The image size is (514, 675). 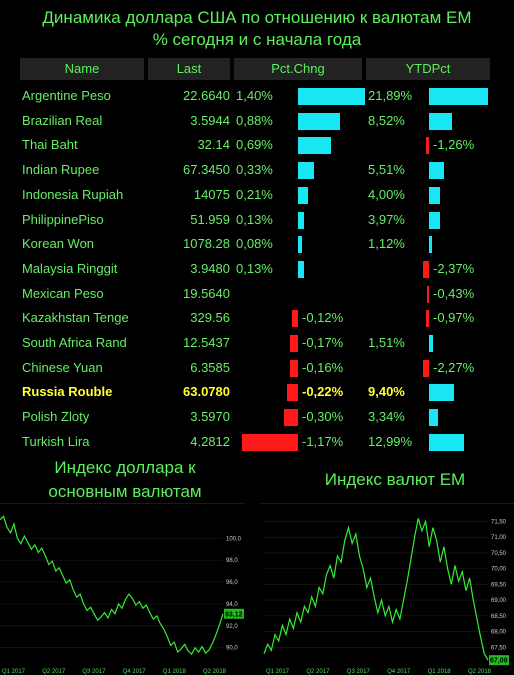 I want to click on chart-title-dollar-index: Индекс доллара к основным валютам, so click(x=125, y=479).